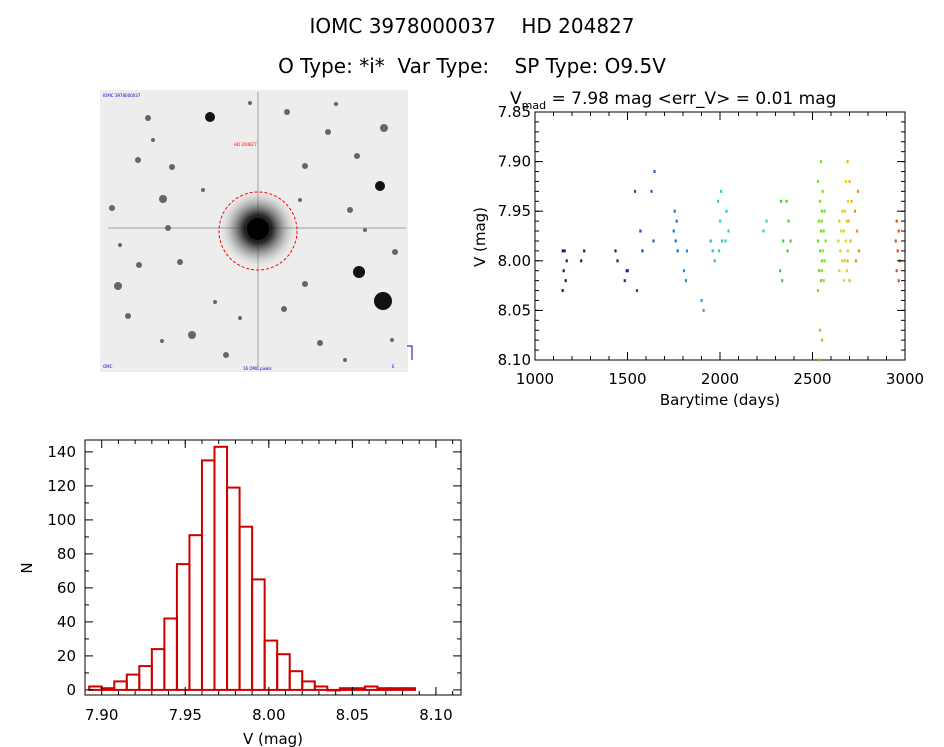 The width and height of the screenshot is (944, 747). I want to click on light-curve-xlabel: Barytime (days), so click(720, 400).